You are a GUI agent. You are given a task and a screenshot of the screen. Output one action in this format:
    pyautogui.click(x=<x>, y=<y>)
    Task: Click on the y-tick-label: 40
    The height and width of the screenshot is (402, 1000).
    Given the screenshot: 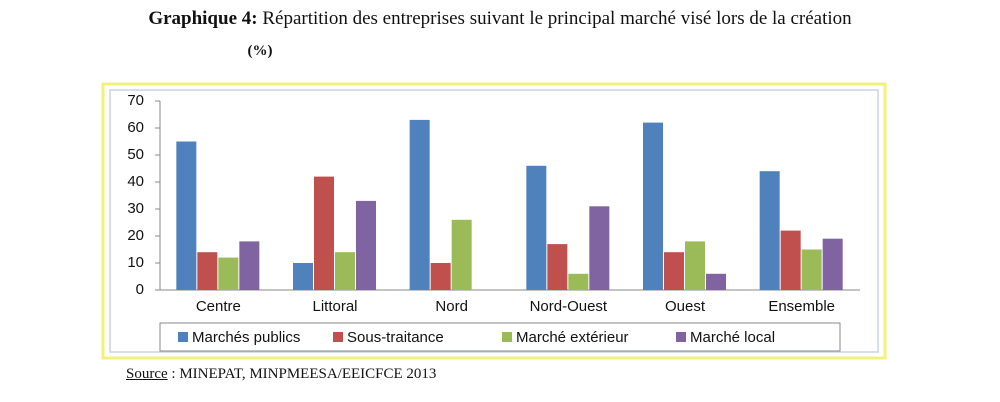 What is the action you would take?
    pyautogui.click(x=135, y=181)
    